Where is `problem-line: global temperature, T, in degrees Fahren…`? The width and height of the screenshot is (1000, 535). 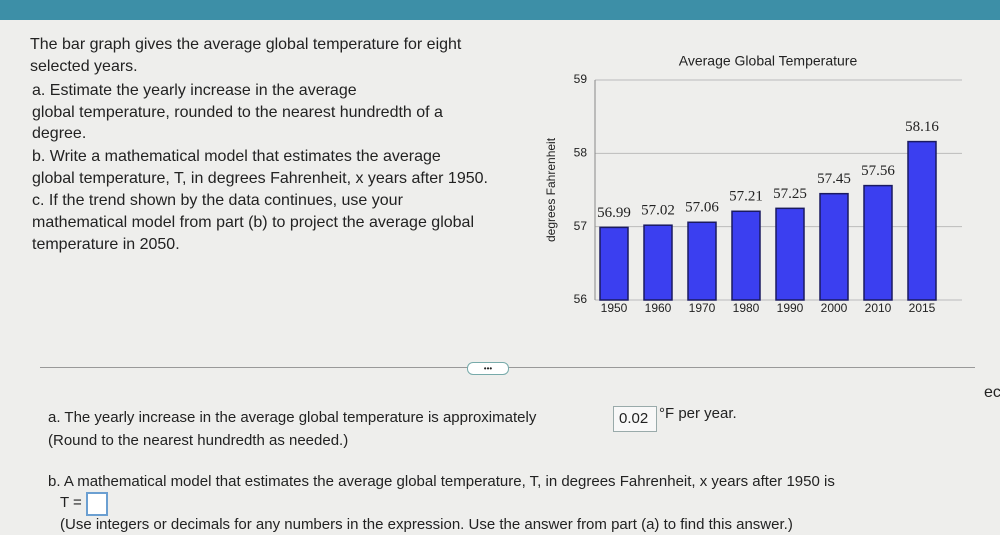
problem-line: global temperature, T, in degrees Fahren… is located at coordinates (260, 178).